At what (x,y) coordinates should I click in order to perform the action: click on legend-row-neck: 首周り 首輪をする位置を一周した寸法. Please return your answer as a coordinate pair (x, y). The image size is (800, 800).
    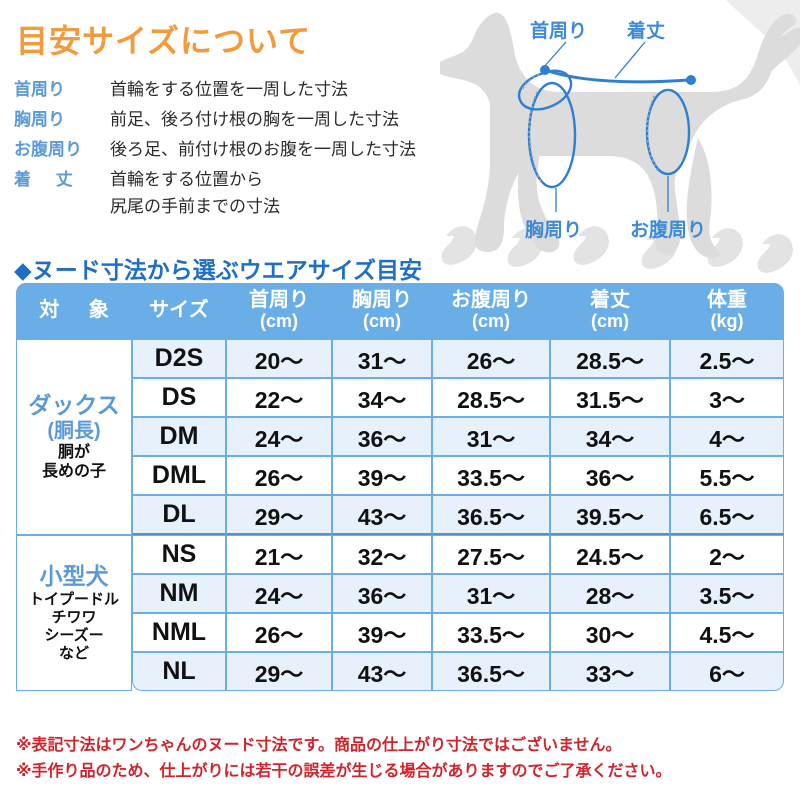
    Looking at the image, I should click on (215, 89).